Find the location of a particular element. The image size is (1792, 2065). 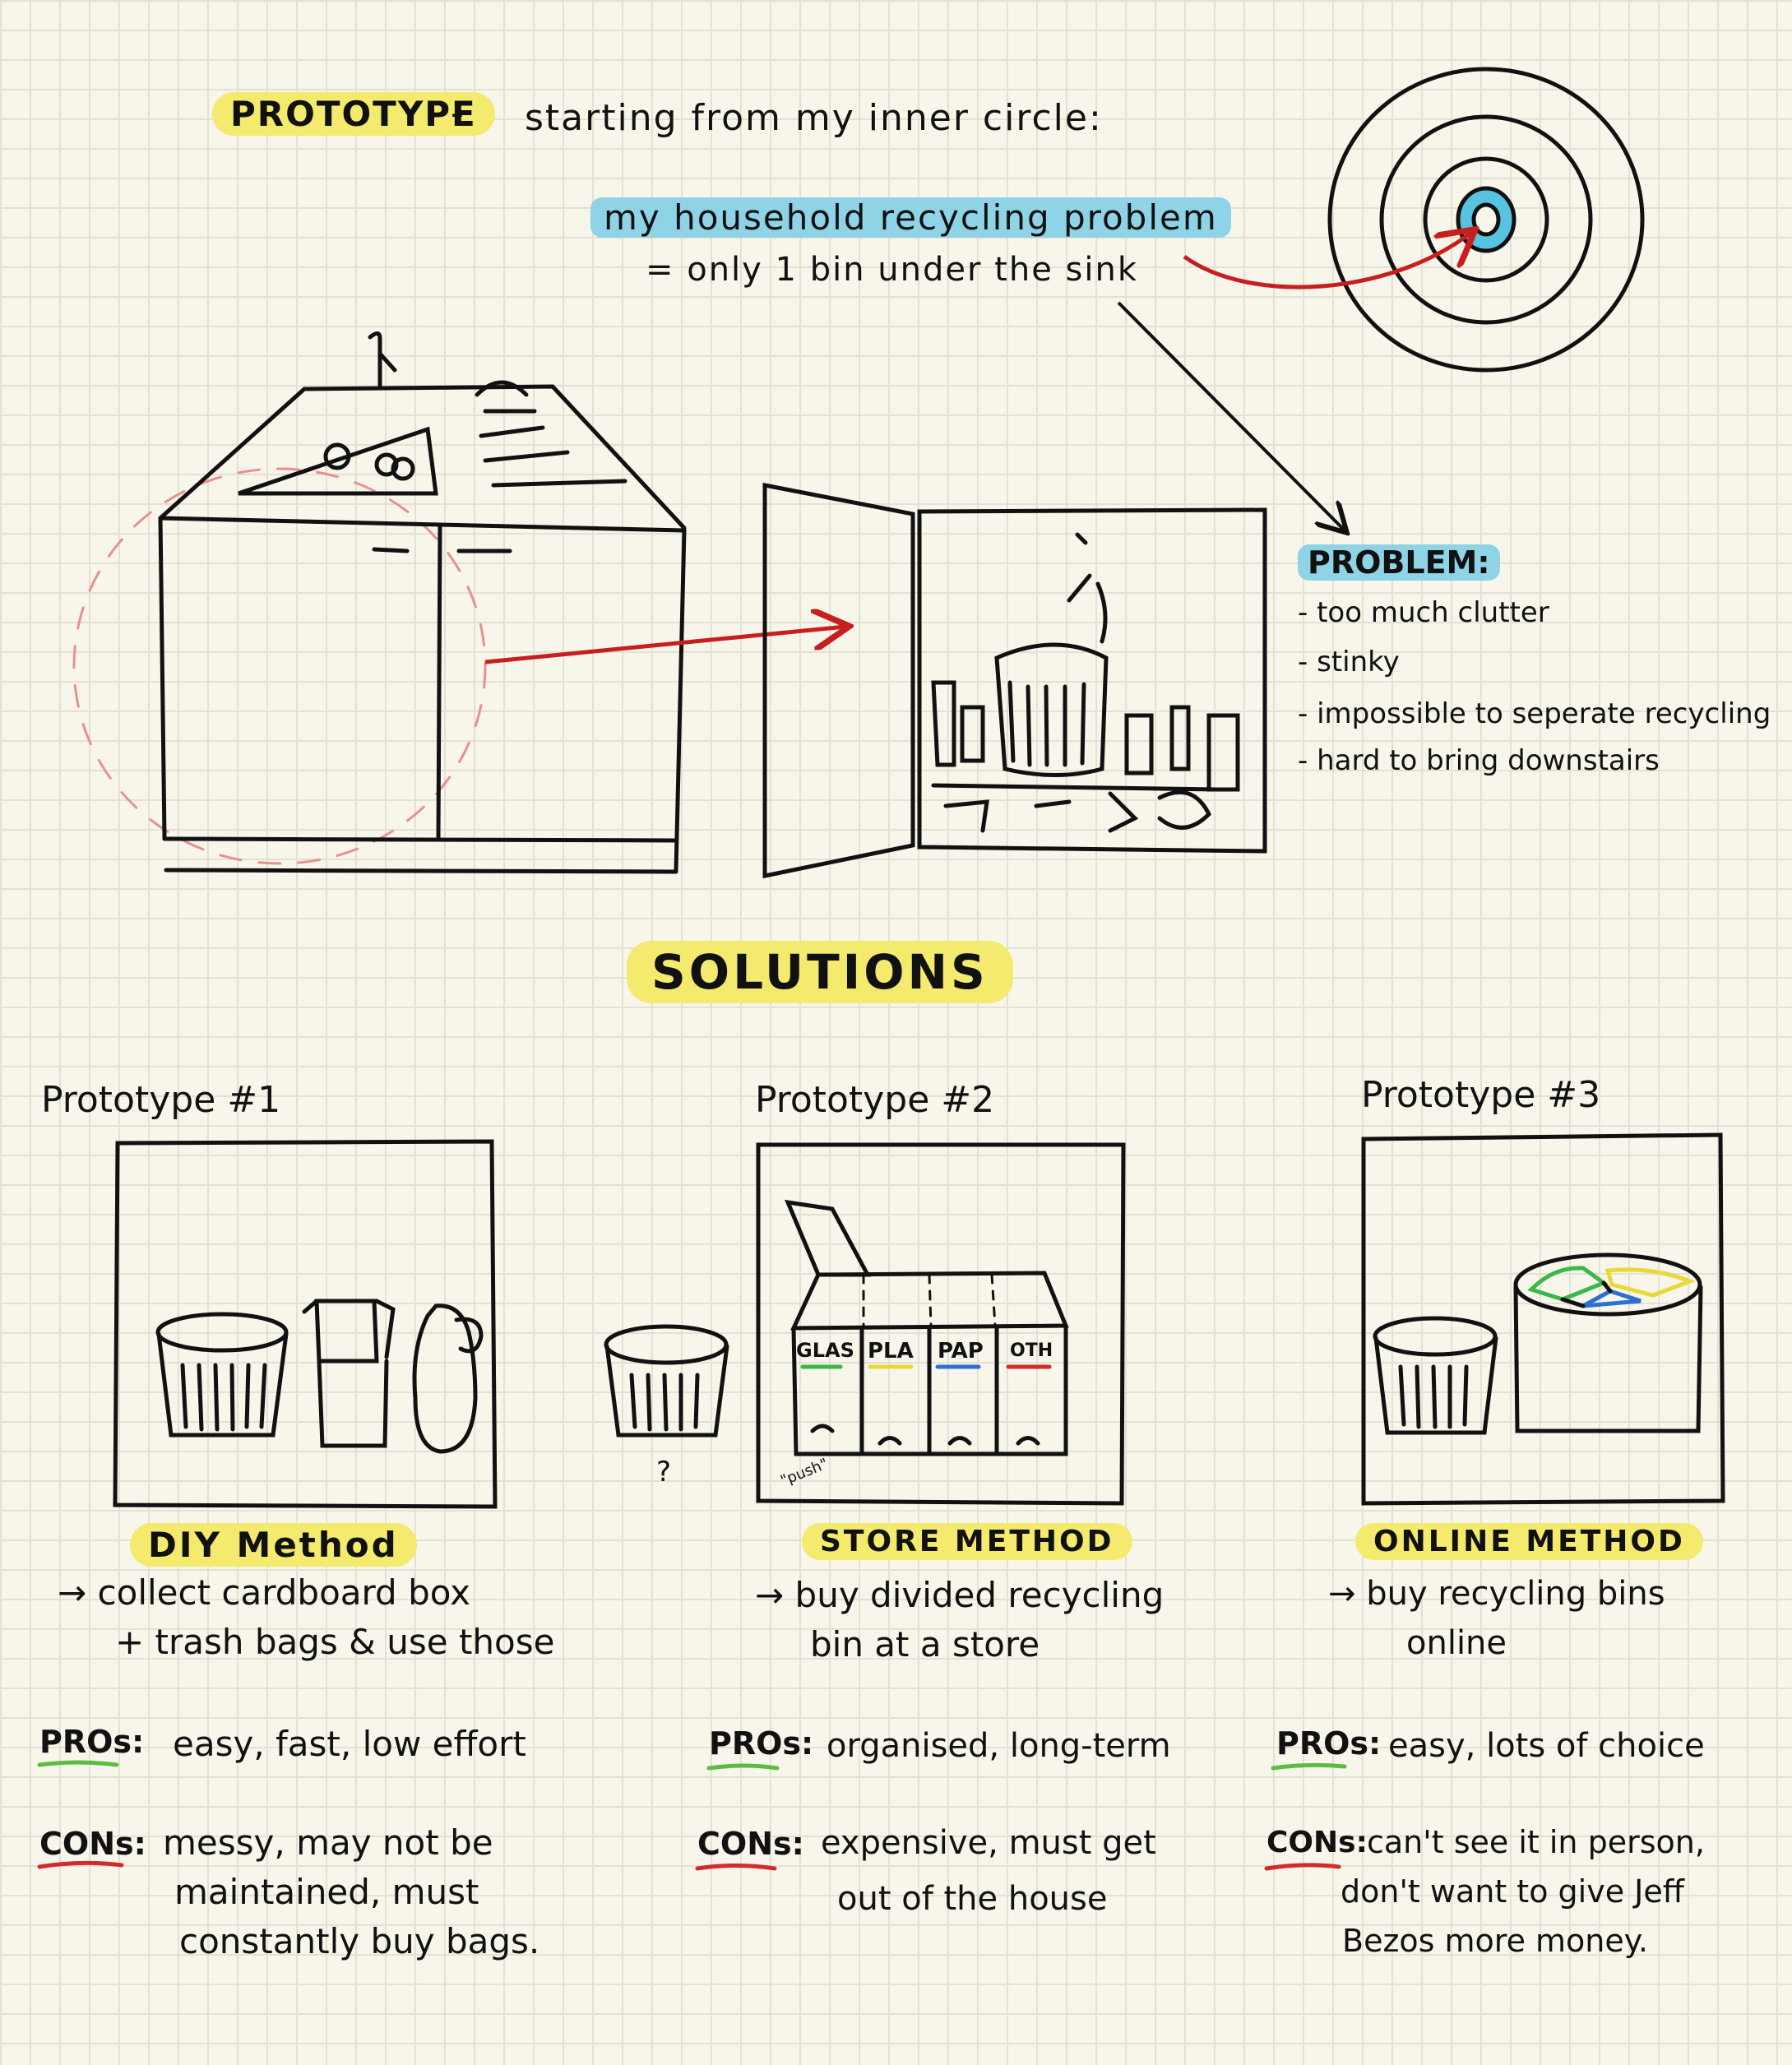

header-dash: - is located at coordinates (458, 113).